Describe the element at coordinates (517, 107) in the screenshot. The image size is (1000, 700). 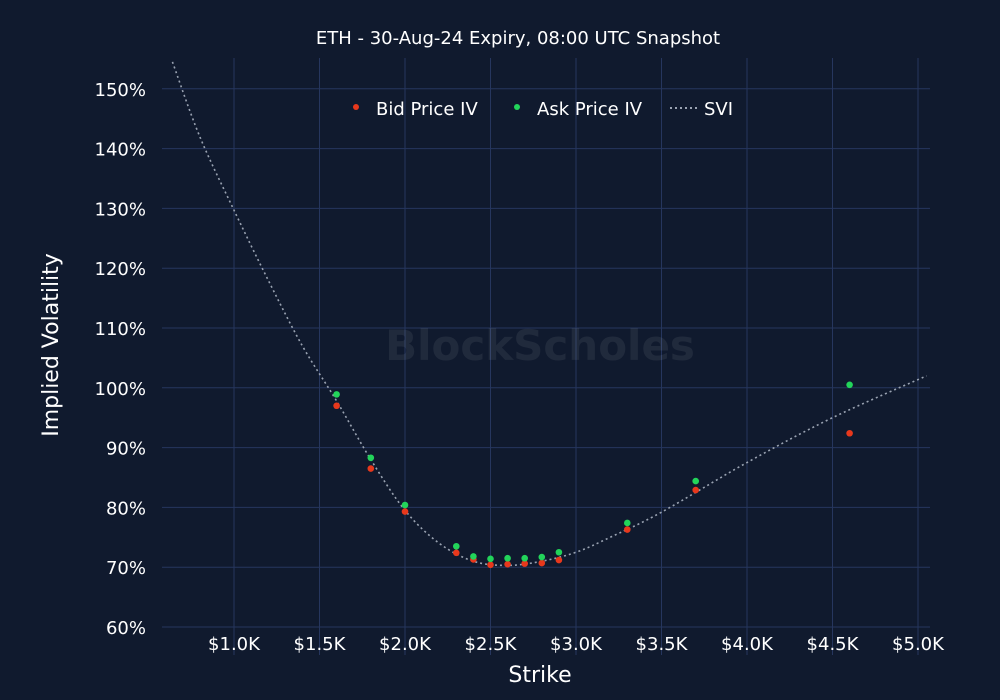
I see `legend-ask-marker` at that location.